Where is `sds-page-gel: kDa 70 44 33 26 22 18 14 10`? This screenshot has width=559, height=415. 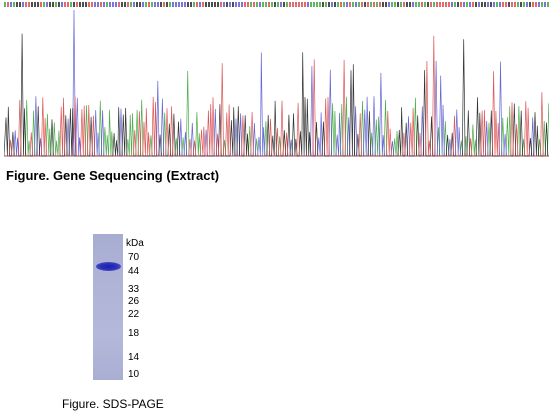 sds-page-gel: kDa 70 44 33 26 22 18 14 10 is located at coordinates (158, 310).